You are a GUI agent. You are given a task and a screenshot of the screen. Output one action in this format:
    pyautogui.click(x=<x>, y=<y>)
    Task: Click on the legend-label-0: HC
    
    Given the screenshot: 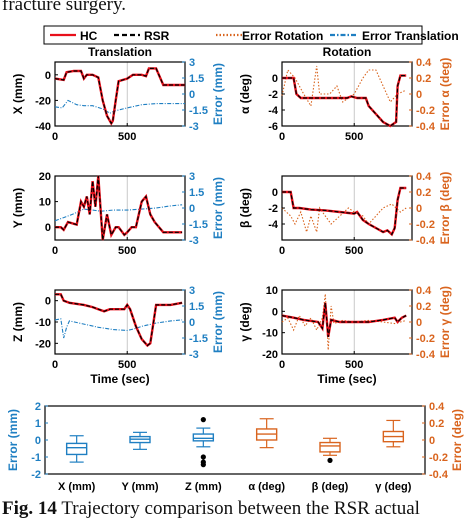 What is the action you would take?
    pyautogui.click(x=89, y=36)
    